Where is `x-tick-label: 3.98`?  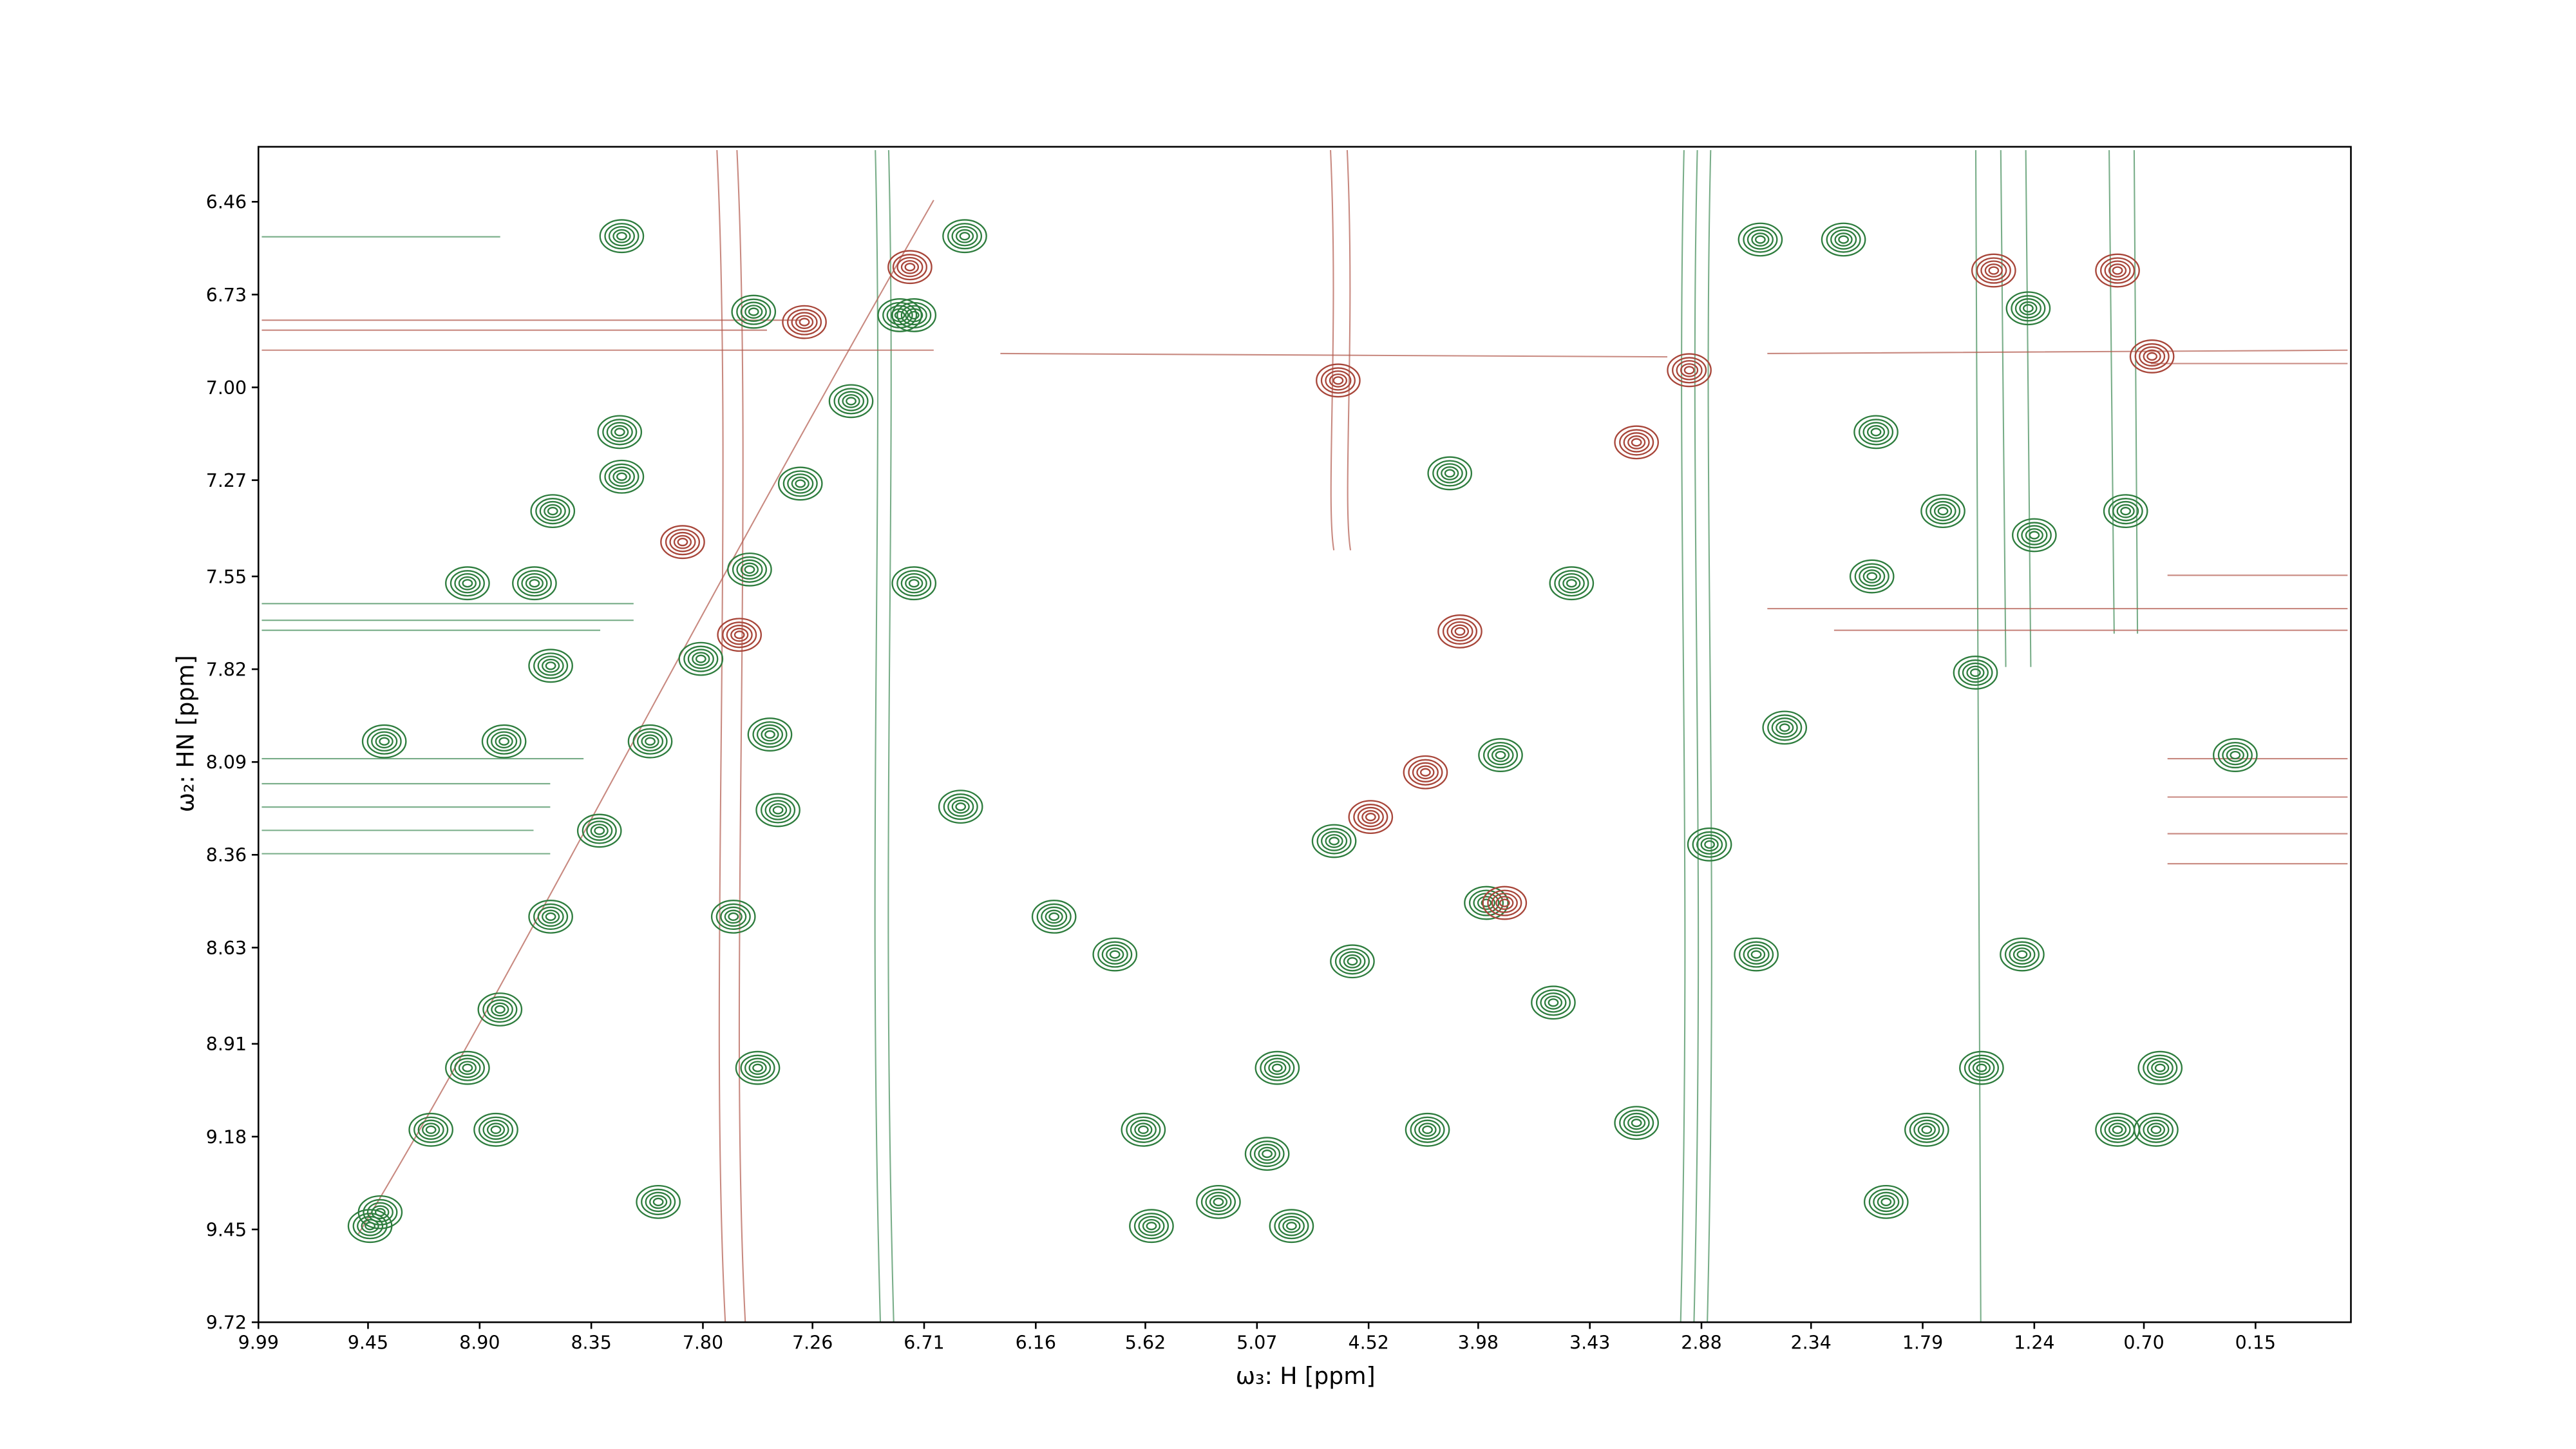
x-tick-label: 3.98 is located at coordinates (1479, 1343).